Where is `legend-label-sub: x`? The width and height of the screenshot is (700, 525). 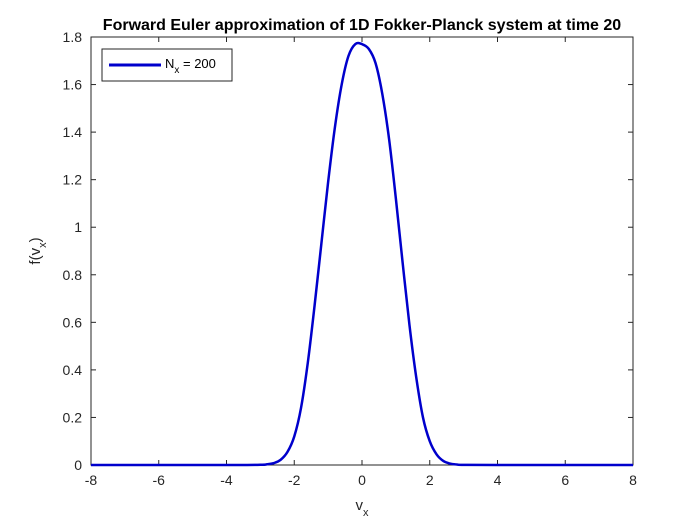
legend-label-sub: x is located at coordinates (176, 70).